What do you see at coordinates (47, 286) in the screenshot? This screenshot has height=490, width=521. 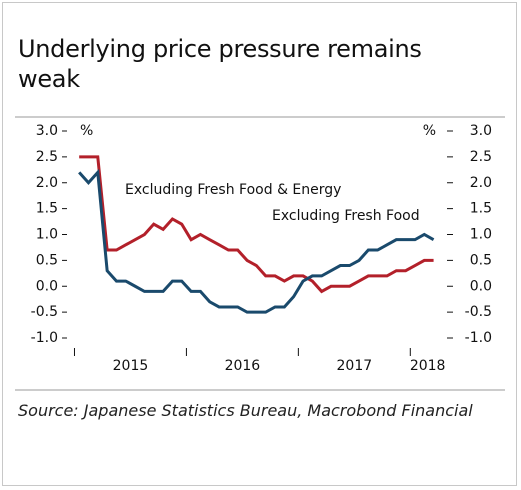 I see `y-tick-label: 0.0` at bounding box center [47, 286].